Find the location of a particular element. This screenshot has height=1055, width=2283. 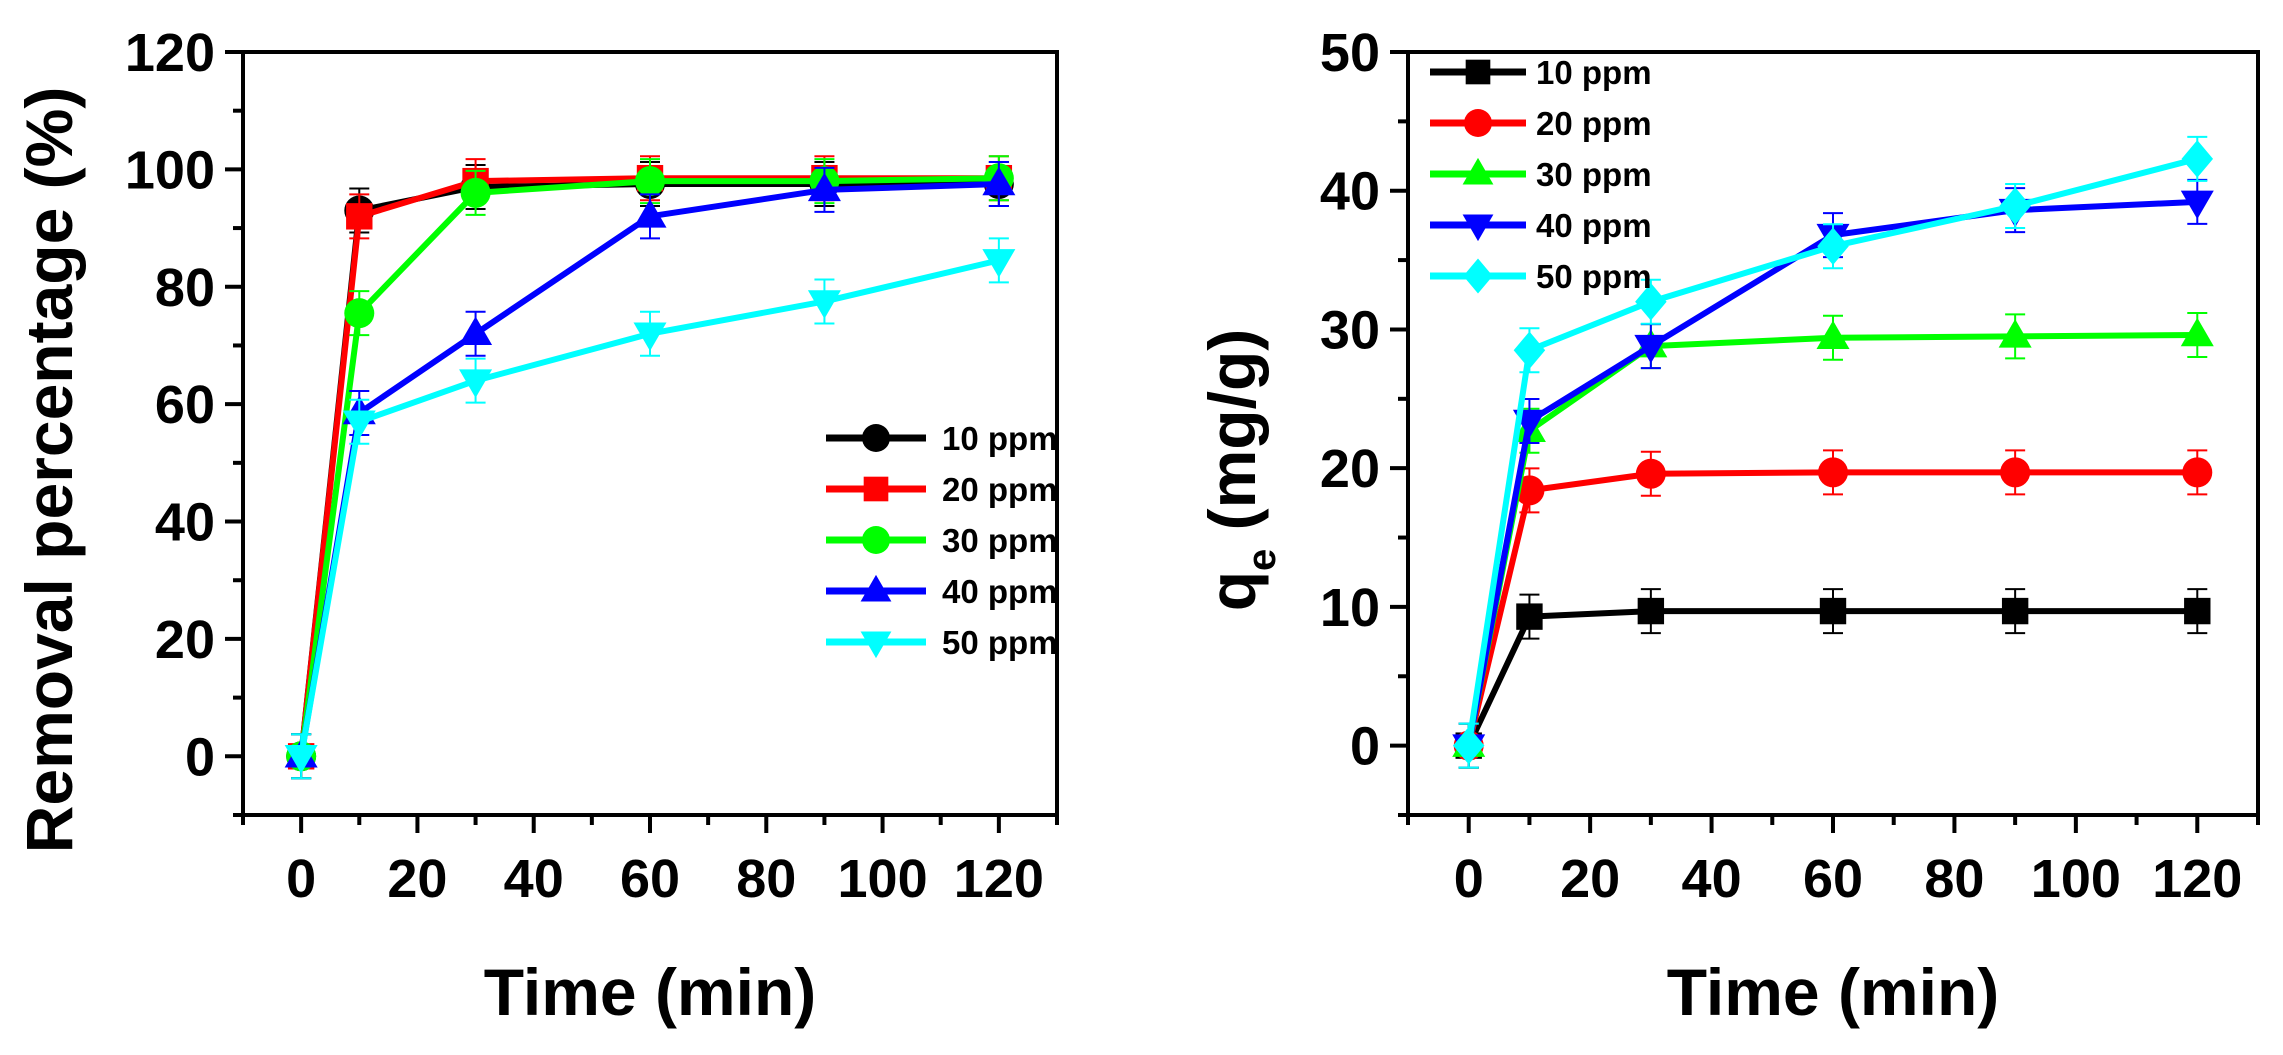

y-axis-title-main: q is located at coordinates (1232, 591).